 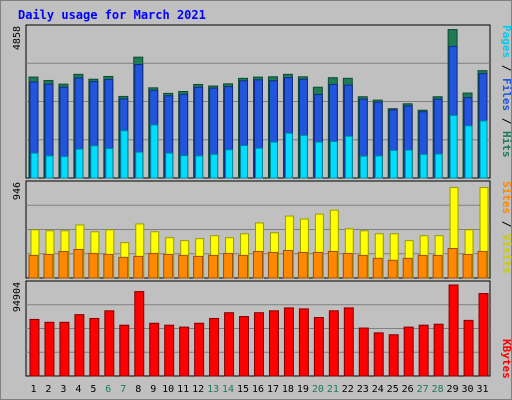 I want to click on x-tick-label: 5, so click(x=93, y=389).